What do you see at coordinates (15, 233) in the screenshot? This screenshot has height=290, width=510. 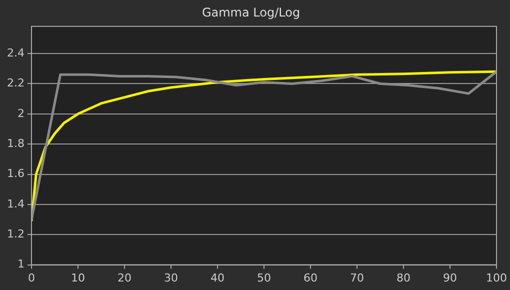 I see `y-tick-label: 1.2` at bounding box center [15, 233].